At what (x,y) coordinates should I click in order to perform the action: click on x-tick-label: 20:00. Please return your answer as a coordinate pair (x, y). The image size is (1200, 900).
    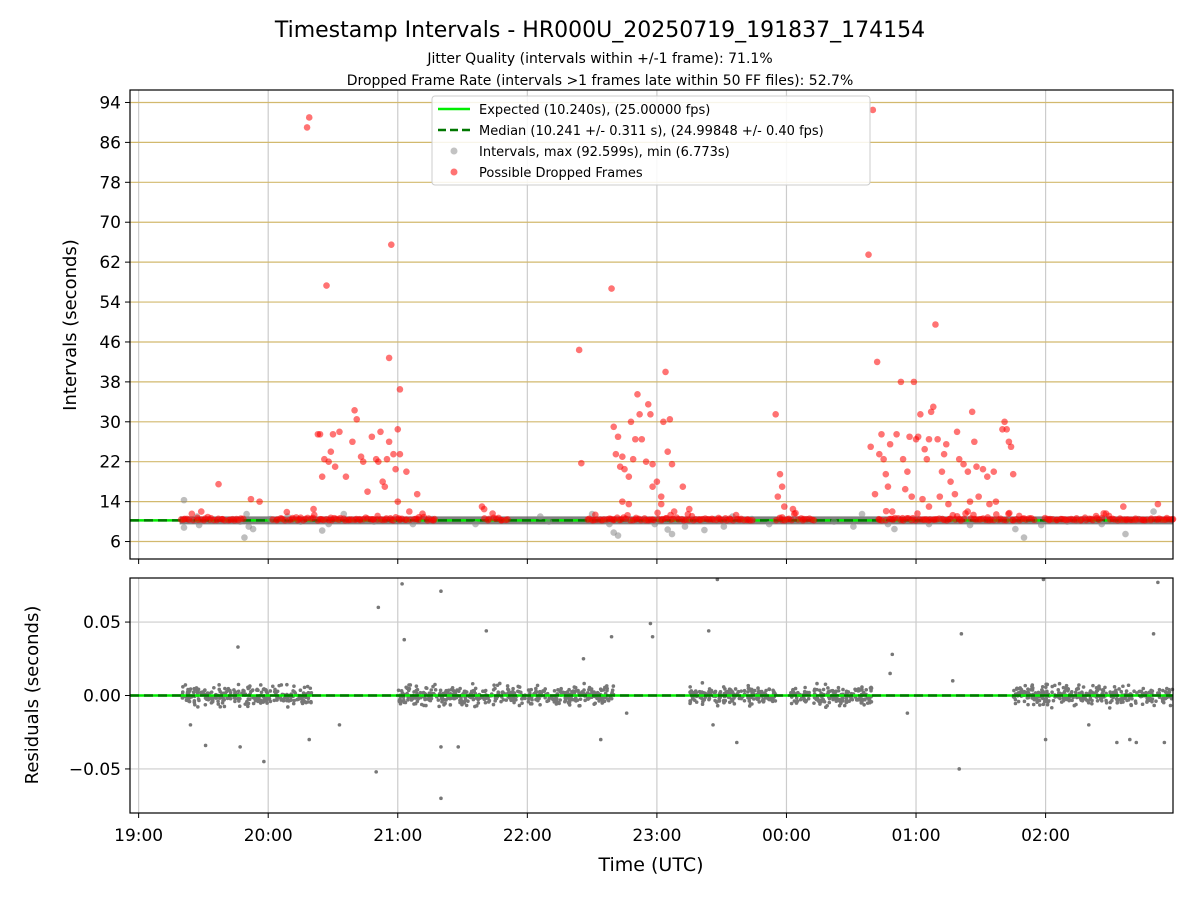
    Looking at the image, I should click on (268, 836).